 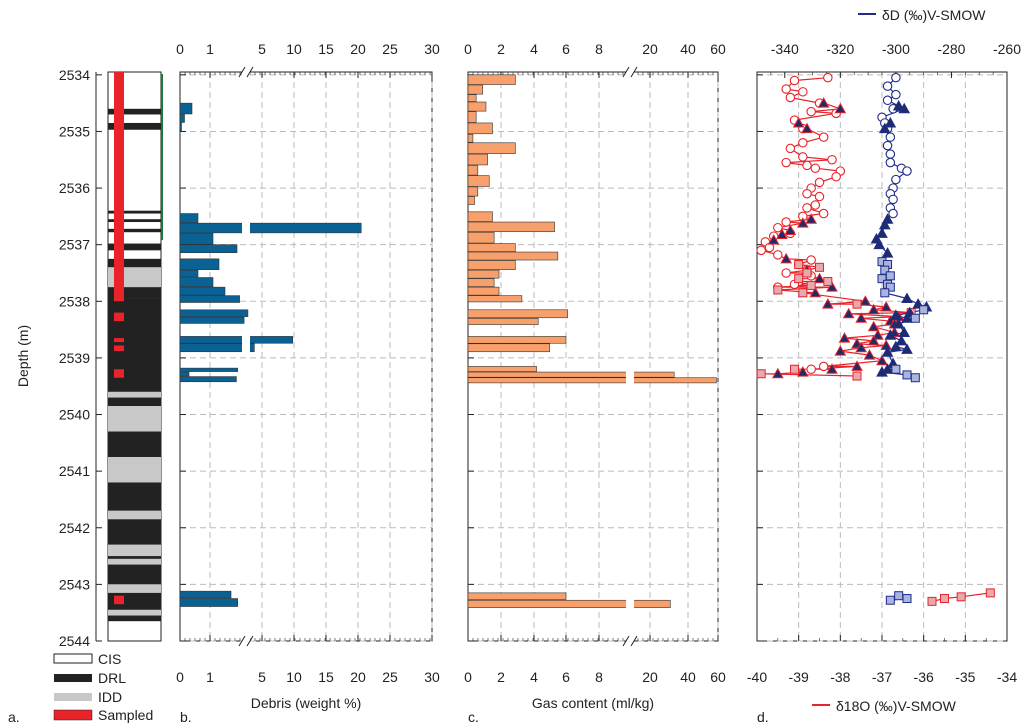 What do you see at coordinates (306, 703) in the screenshot?
I see `x-axis-label: Debris (weight %)` at bounding box center [306, 703].